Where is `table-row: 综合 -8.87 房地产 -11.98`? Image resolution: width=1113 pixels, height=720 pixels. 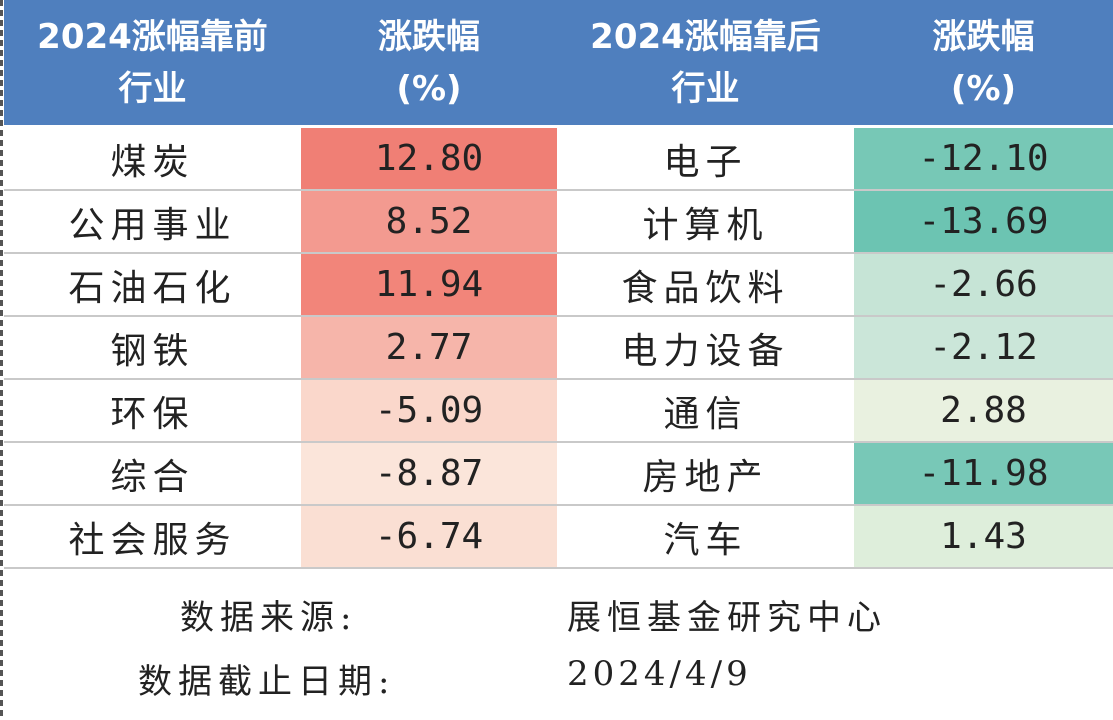
table-row: 综合 -8.87 房地产 -11.98 is located at coordinates (558, 474).